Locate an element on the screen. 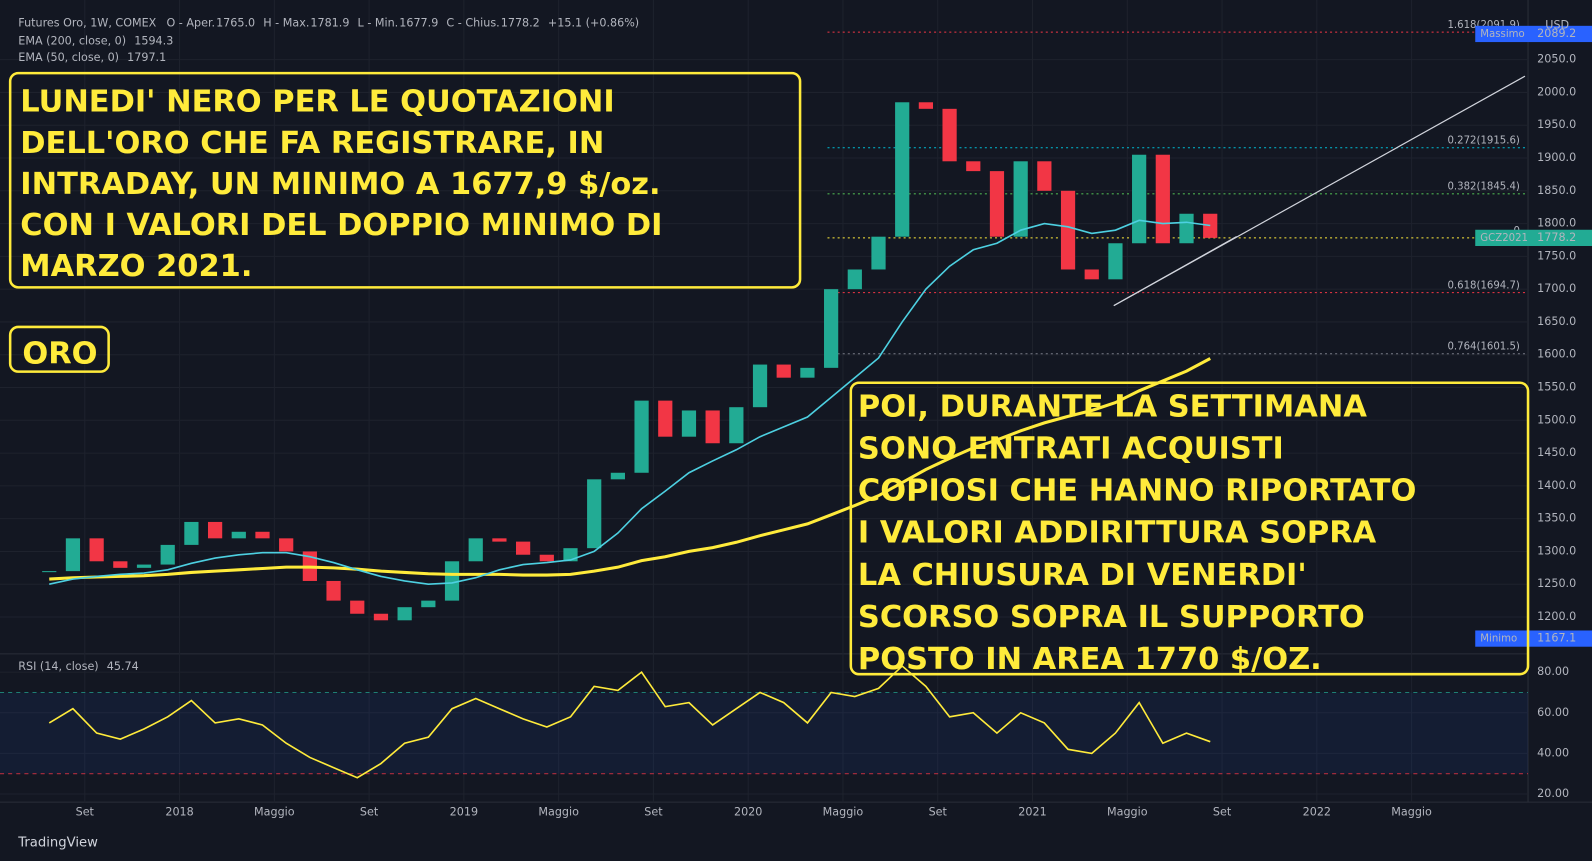 This screenshot has height=861, width=1592. legend-value: 1797.1 is located at coordinates (146, 57).